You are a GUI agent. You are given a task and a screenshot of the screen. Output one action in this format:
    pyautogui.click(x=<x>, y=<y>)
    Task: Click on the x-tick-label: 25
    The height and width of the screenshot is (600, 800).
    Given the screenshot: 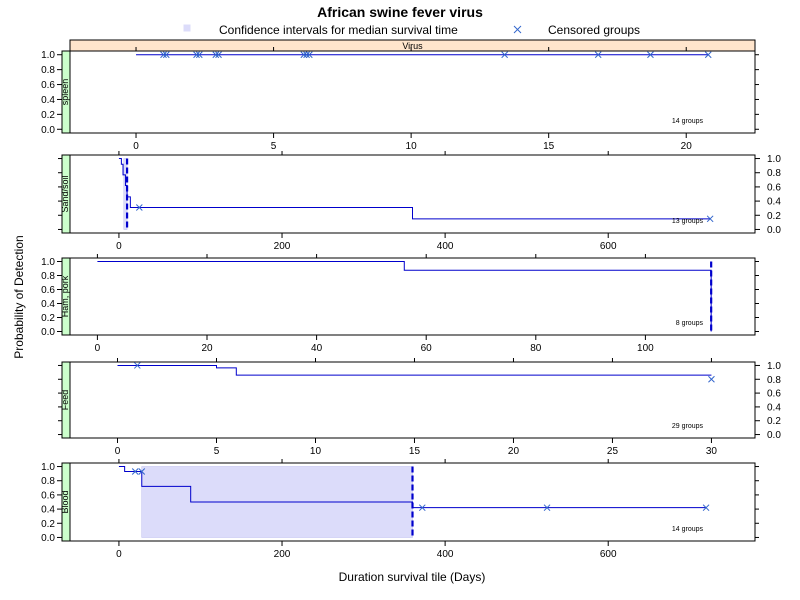 What is the action you would take?
    pyautogui.click(x=613, y=451)
    